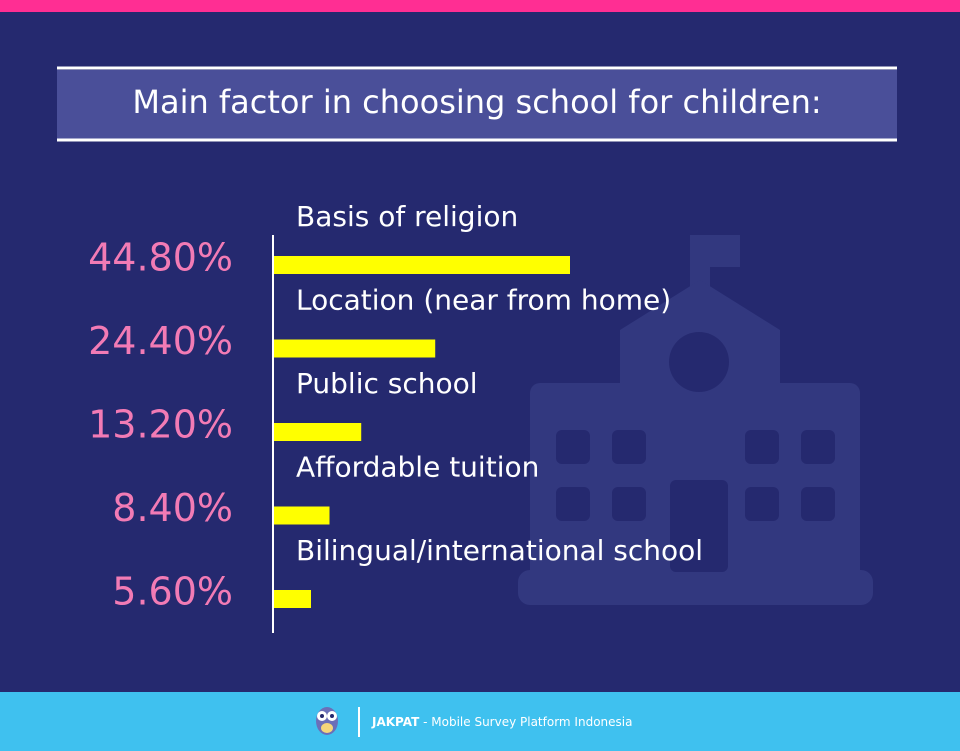 The height and width of the screenshot is (751, 960). What do you see at coordinates (172, 508) in the screenshot?
I see `value-label: 8.40%` at bounding box center [172, 508].